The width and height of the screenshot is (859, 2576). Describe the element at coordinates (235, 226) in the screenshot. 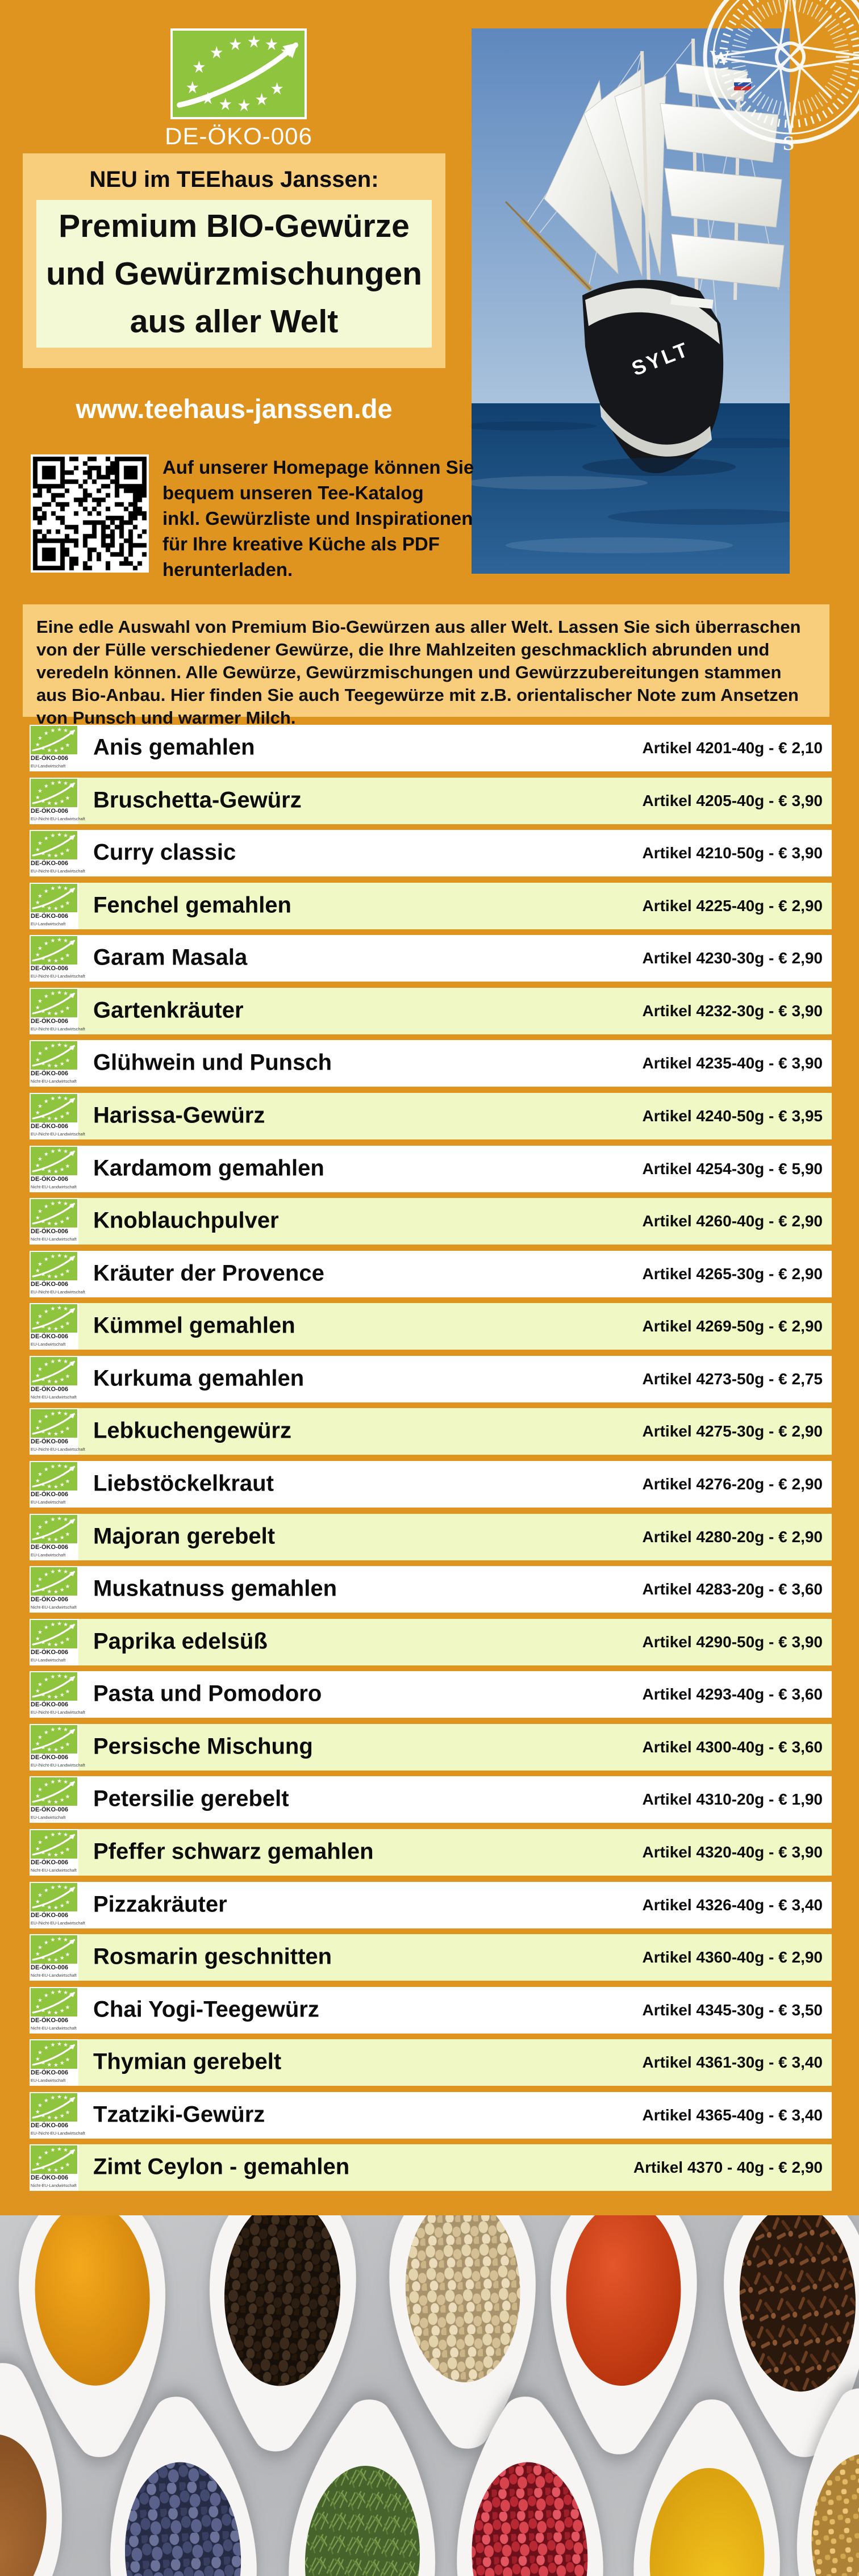

I see `page-title-line: Premium BIO-Gewürze` at that location.